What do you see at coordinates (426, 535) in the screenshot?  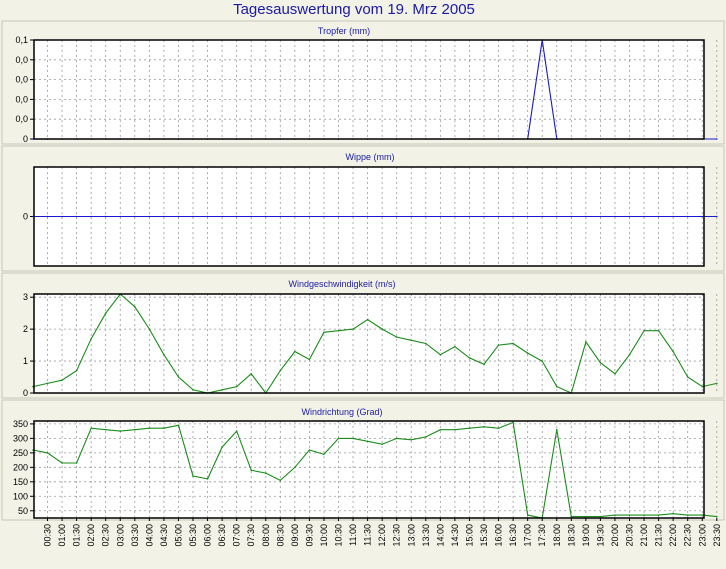 I see `x-tick-label: 13:30` at bounding box center [426, 535].